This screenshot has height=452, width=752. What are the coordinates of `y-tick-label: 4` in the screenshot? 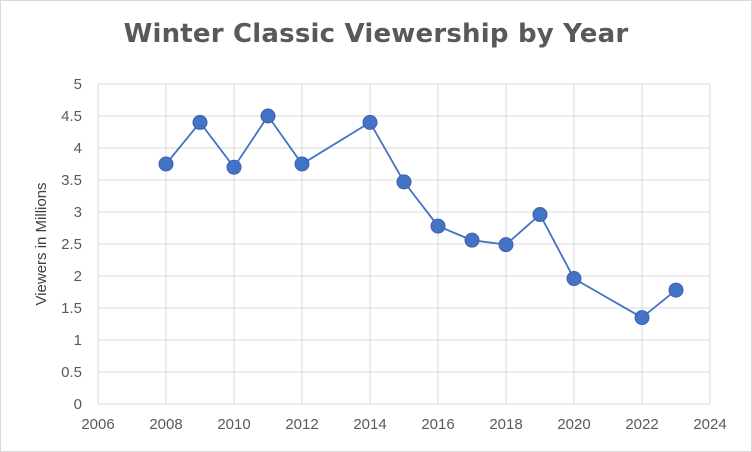 It's located at (78, 148).